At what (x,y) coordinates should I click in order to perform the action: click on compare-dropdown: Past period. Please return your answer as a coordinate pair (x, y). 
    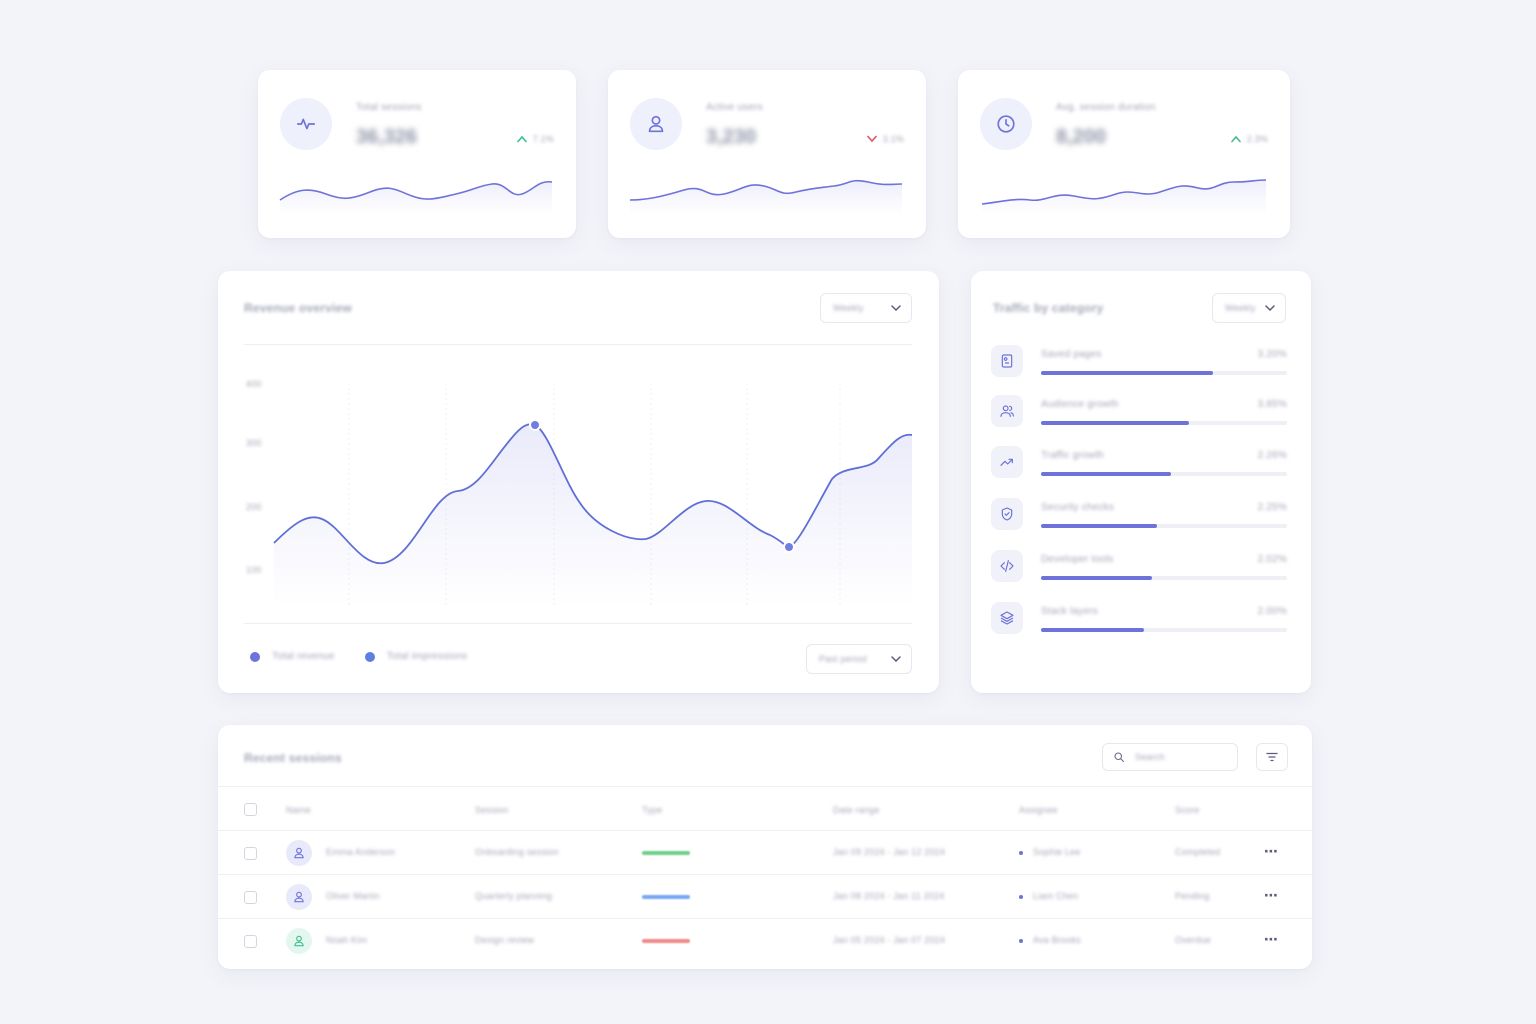
    Looking at the image, I should click on (859, 659).